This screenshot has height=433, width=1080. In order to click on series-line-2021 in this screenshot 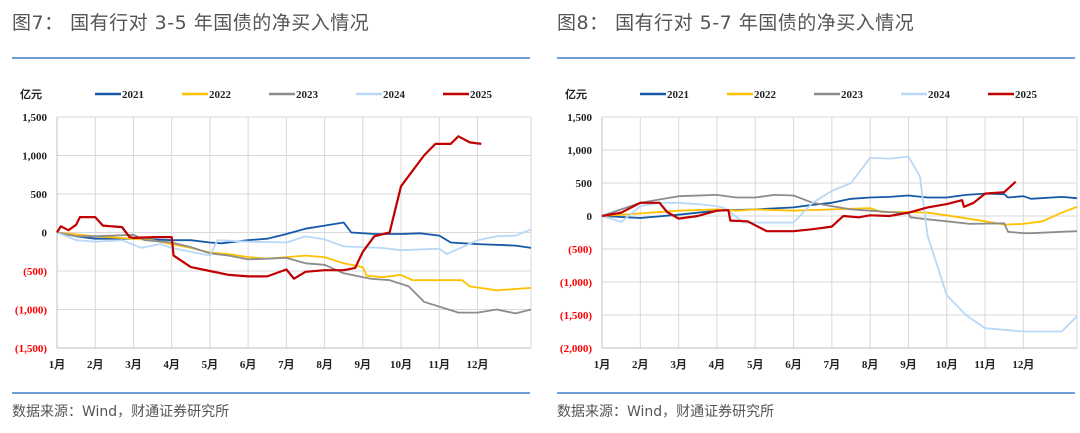, I will do `click(294, 235)`.